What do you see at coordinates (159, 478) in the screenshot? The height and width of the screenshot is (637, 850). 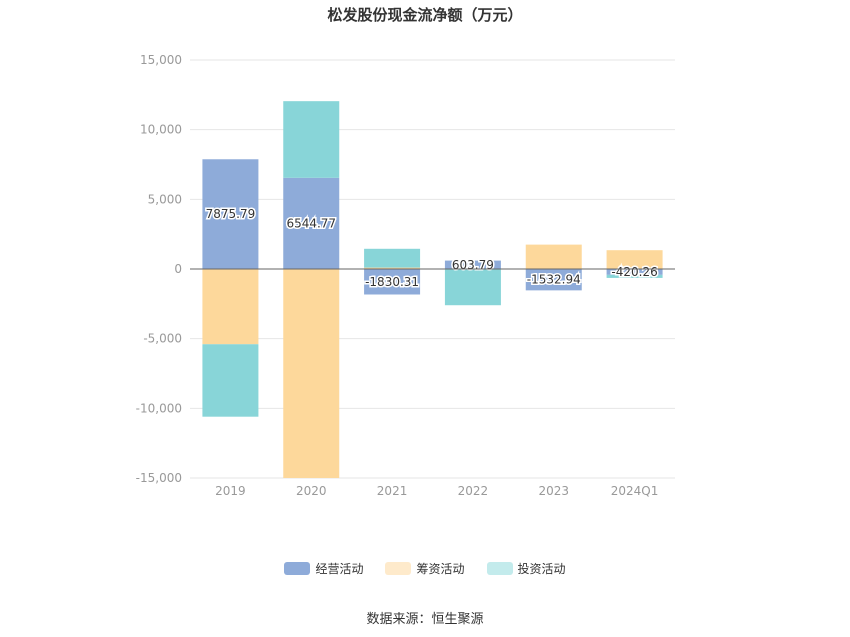 I see `y-tick-label: -15,000` at bounding box center [159, 478].